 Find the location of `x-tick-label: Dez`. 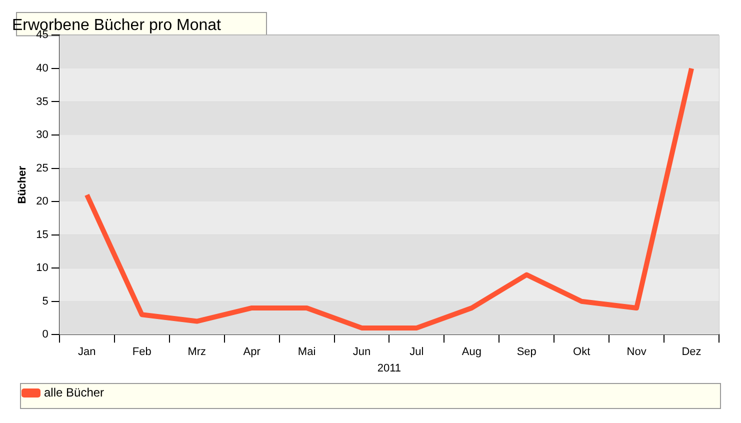

x-tick-label: Dez is located at coordinates (692, 352).